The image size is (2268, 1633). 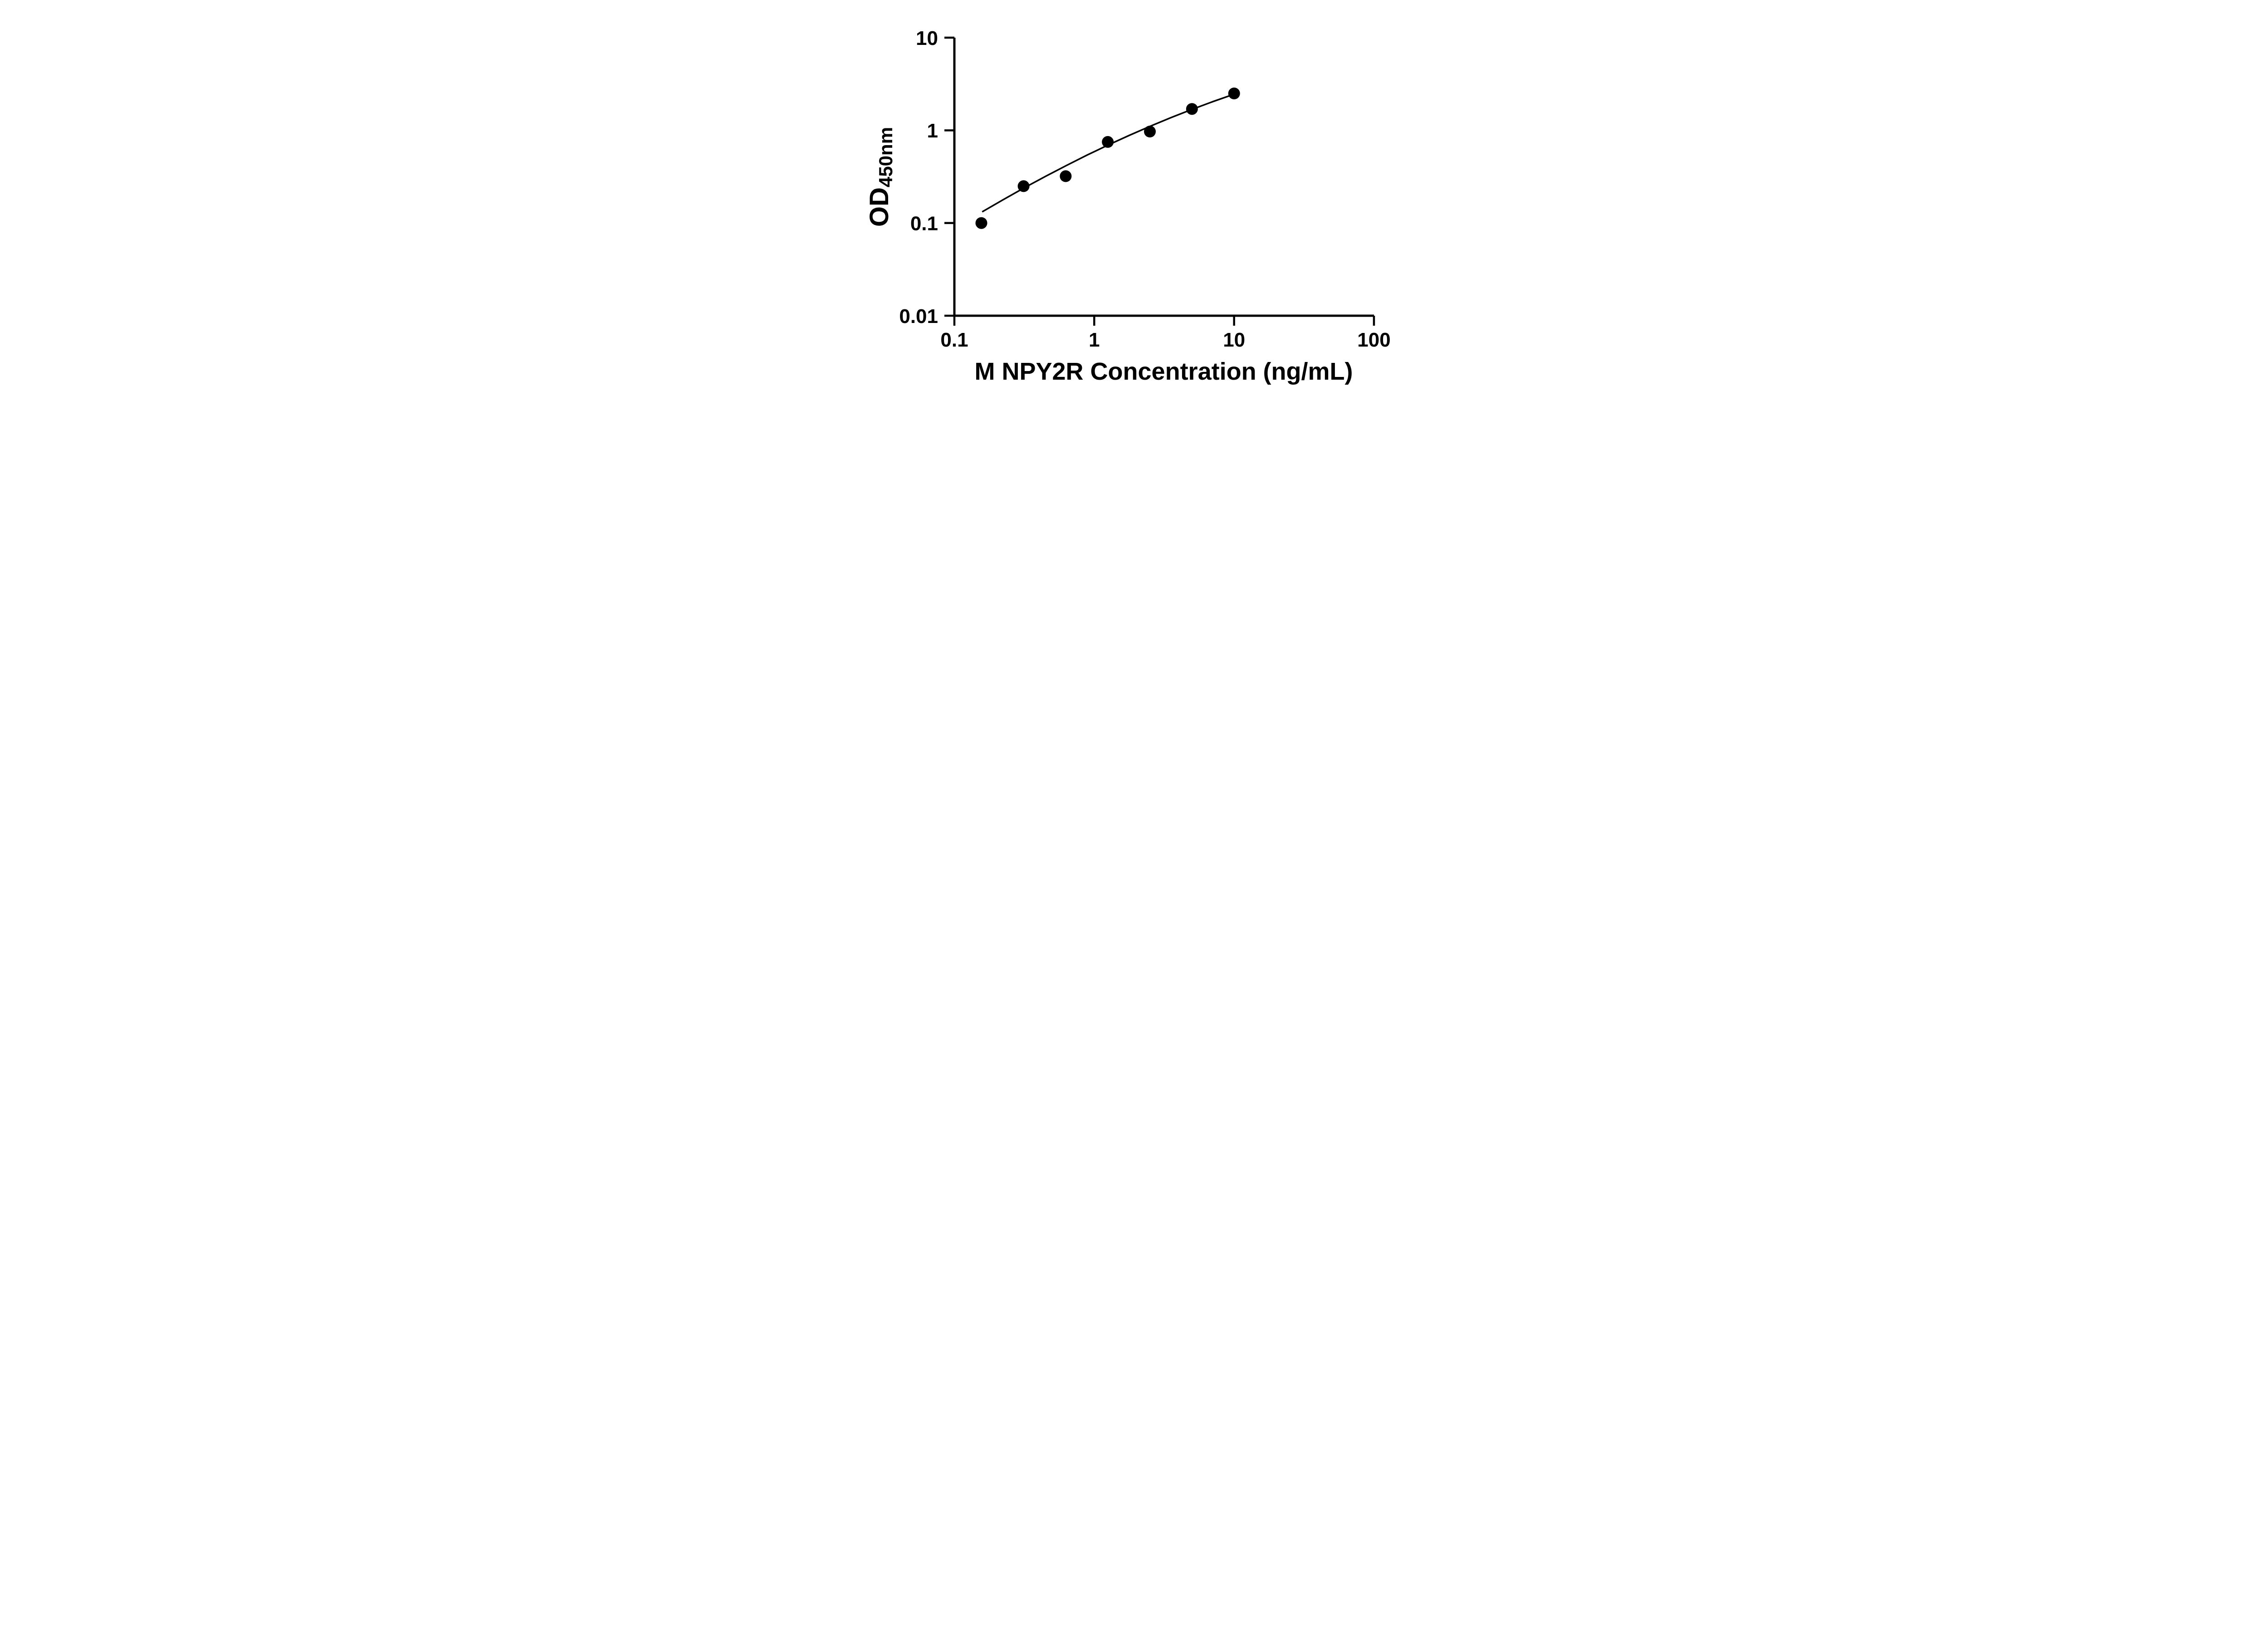 I want to click on x-tick-label: 0.1, so click(x=954, y=340).